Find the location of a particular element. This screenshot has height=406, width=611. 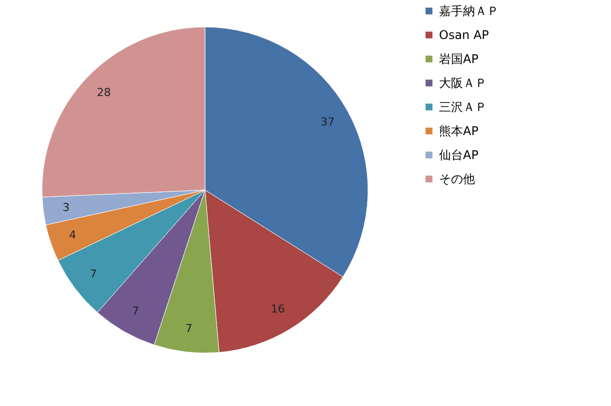

legend-label: 三沢ＡＰ is located at coordinates (463, 107).